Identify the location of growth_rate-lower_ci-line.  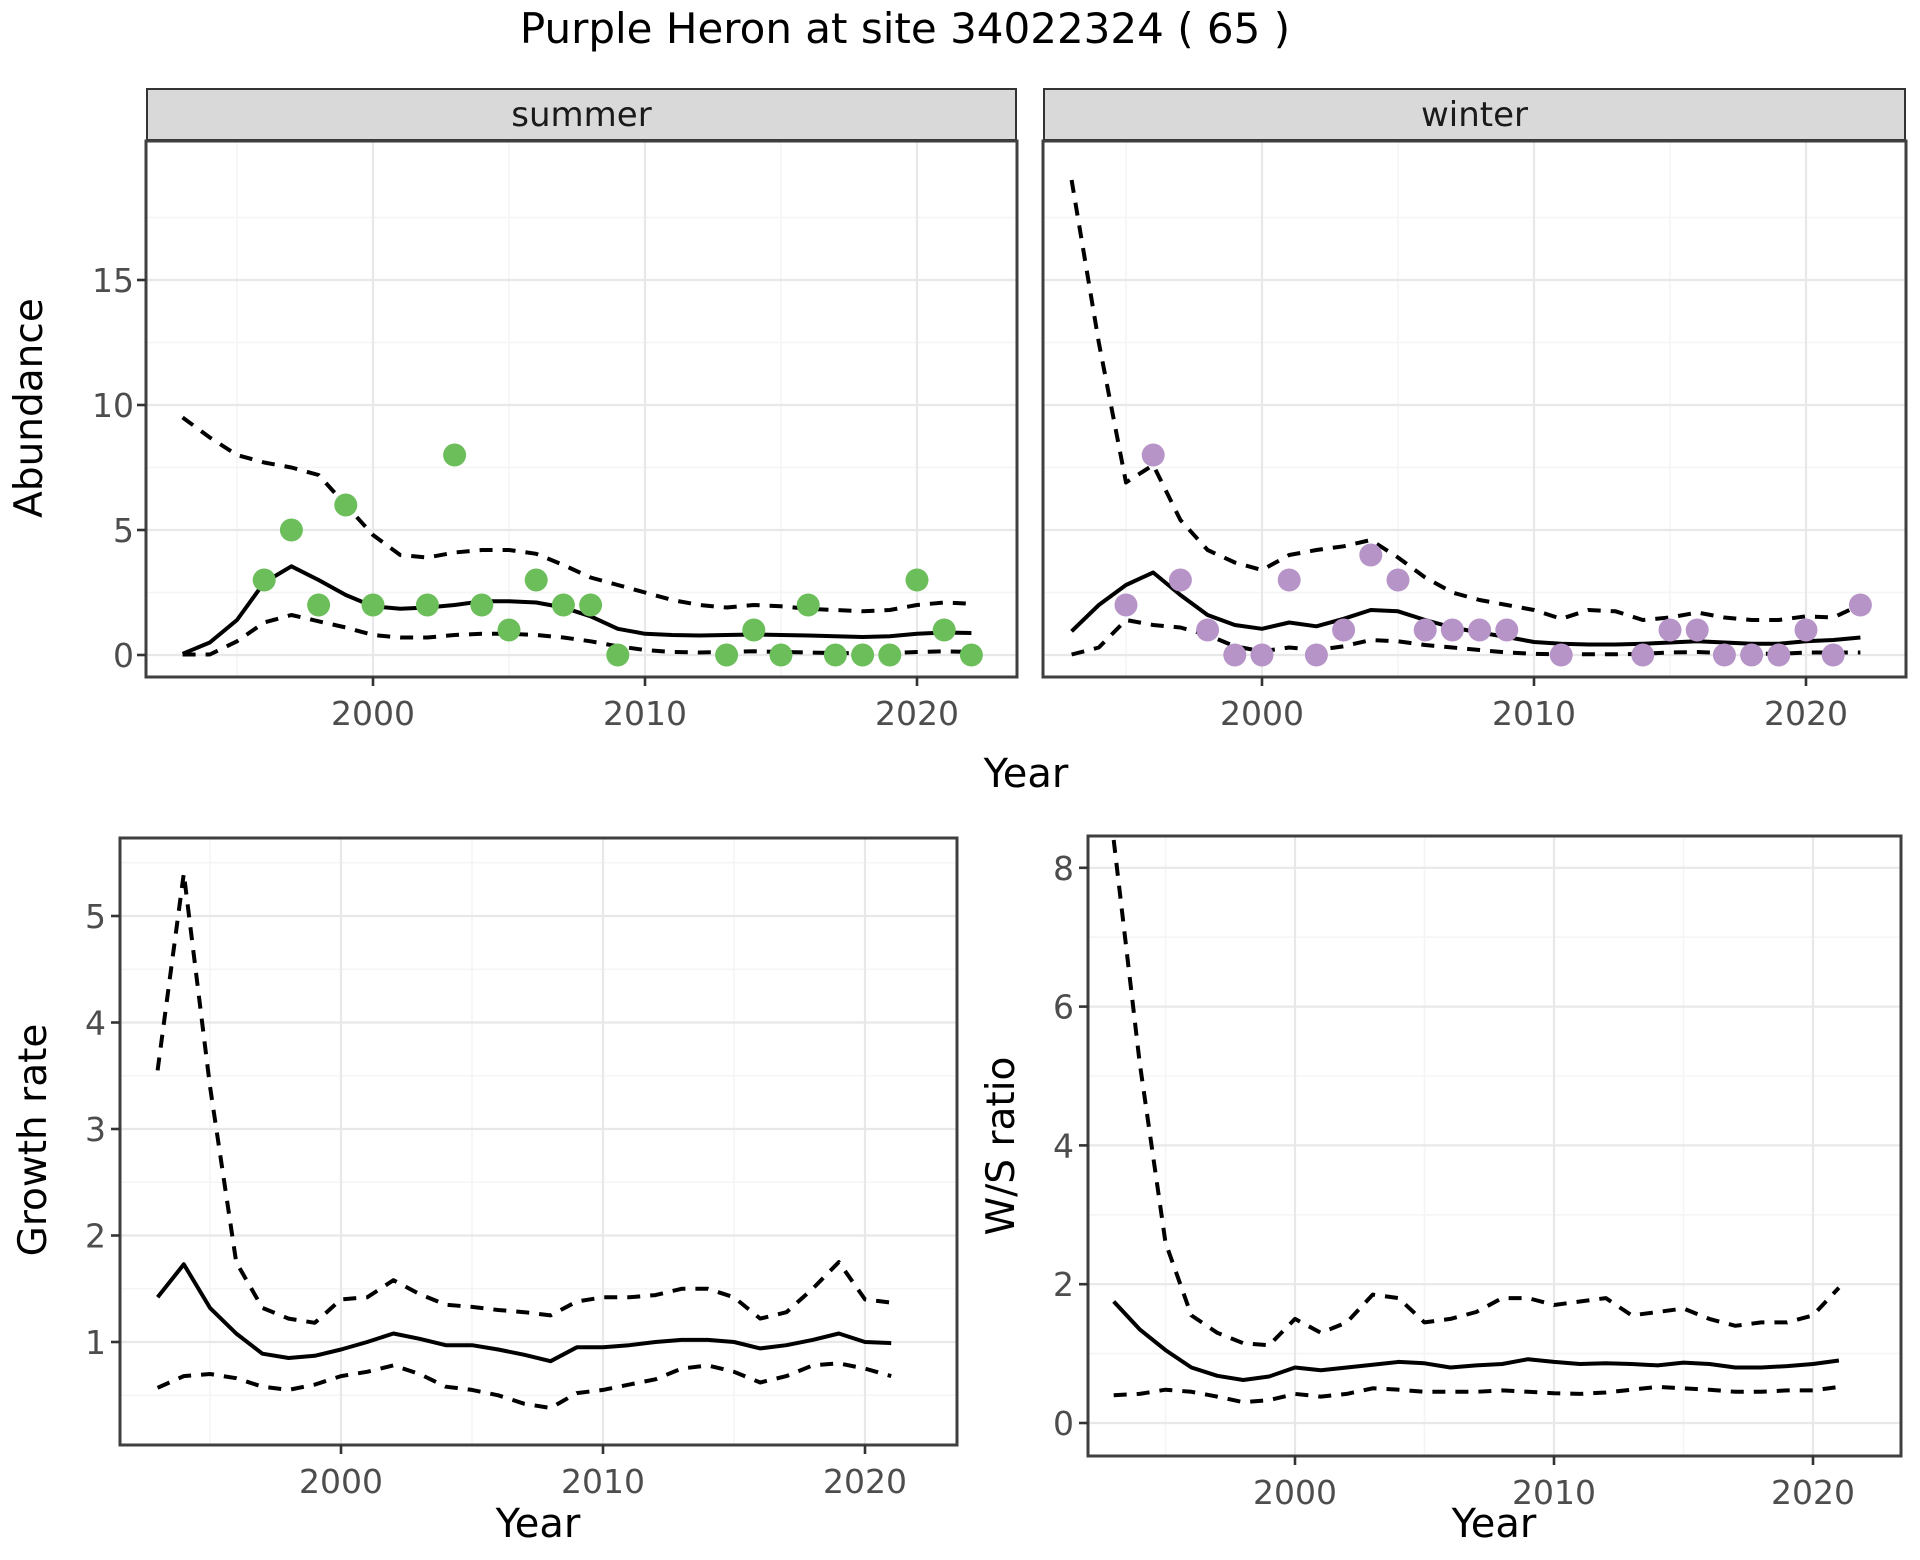
(524, 1385).